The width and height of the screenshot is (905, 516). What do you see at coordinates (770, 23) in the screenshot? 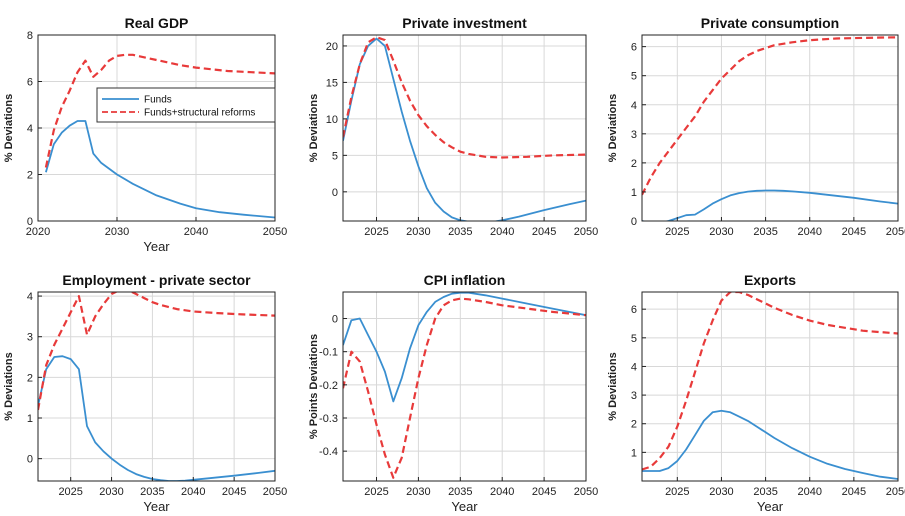
I see `chart-title: Private consumption` at bounding box center [770, 23].